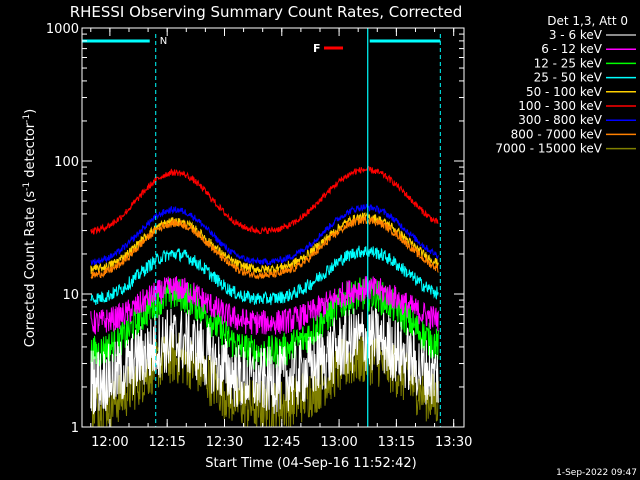 This screenshot has height=480, width=640. What do you see at coordinates (560, 120) in the screenshot?
I see `legend-label: 300 - 800 keV` at bounding box center [560, 120].